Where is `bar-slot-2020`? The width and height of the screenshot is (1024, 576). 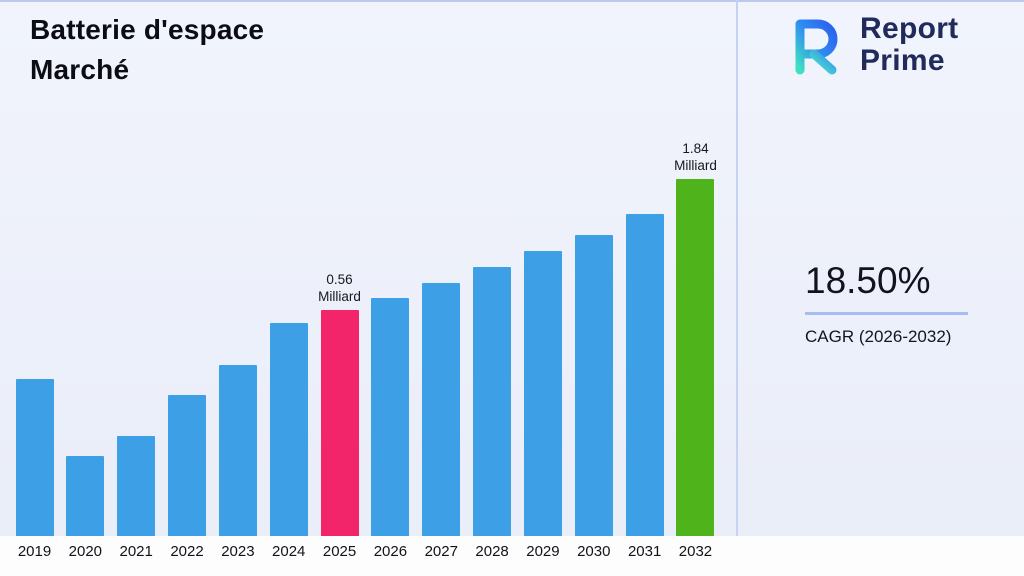
bar-slot-2020 is located at coordinates (85, 338).